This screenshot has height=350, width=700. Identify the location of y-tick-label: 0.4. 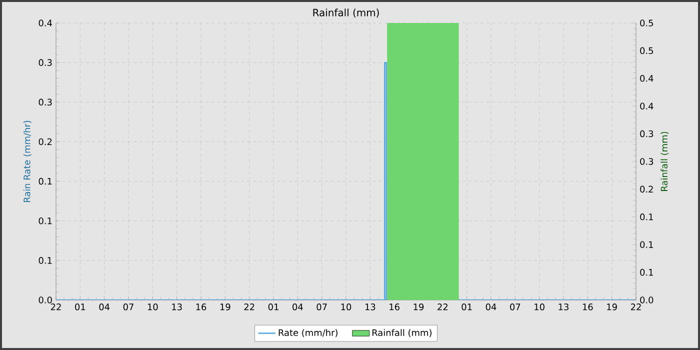
(45, 23).